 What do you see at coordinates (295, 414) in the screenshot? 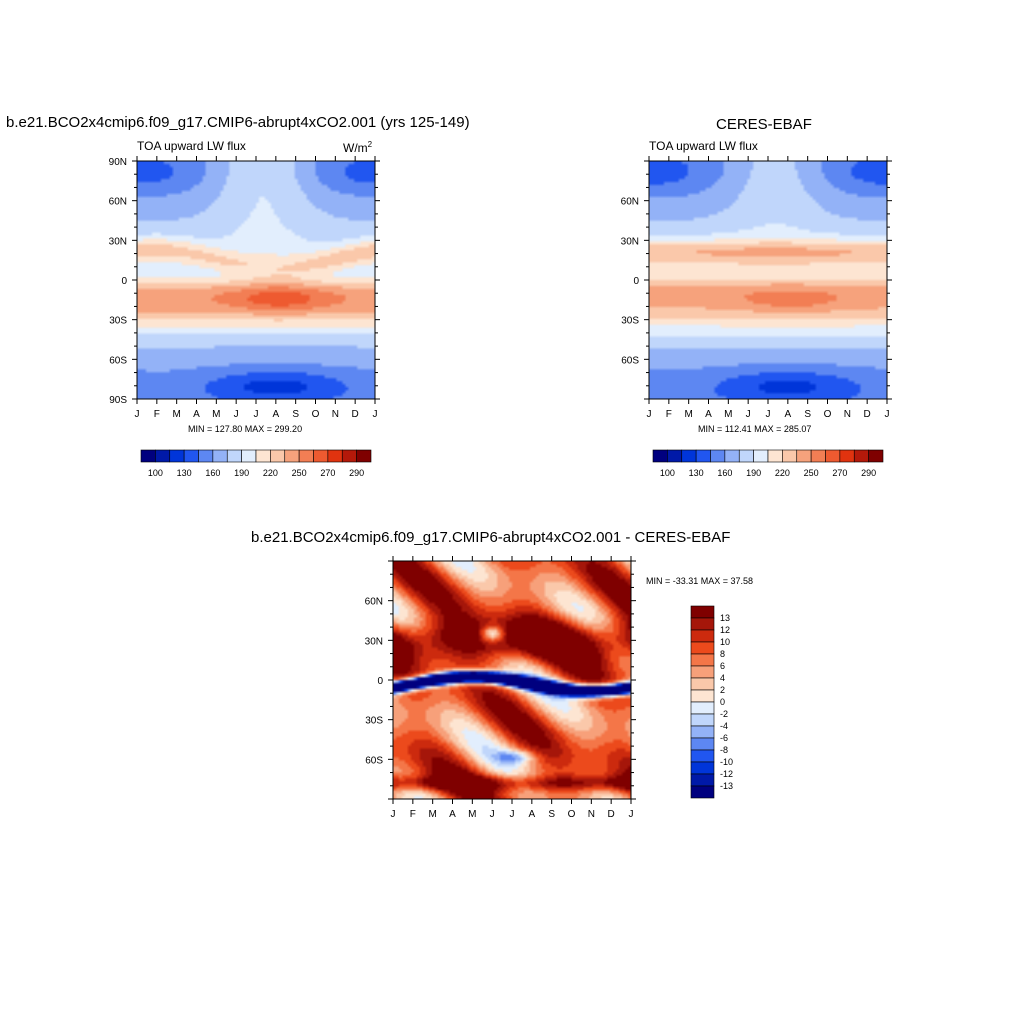
I see `panel1-xtick-label: S` at bounding box center [295, 414].